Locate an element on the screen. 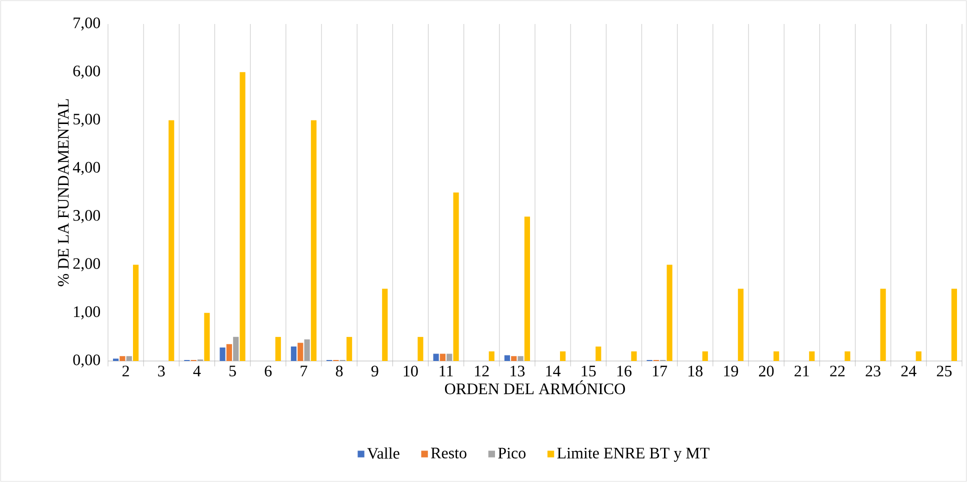 This screenshot has height=482, width=967. x-tick-label: 22 is located at coordinates (837, 371).